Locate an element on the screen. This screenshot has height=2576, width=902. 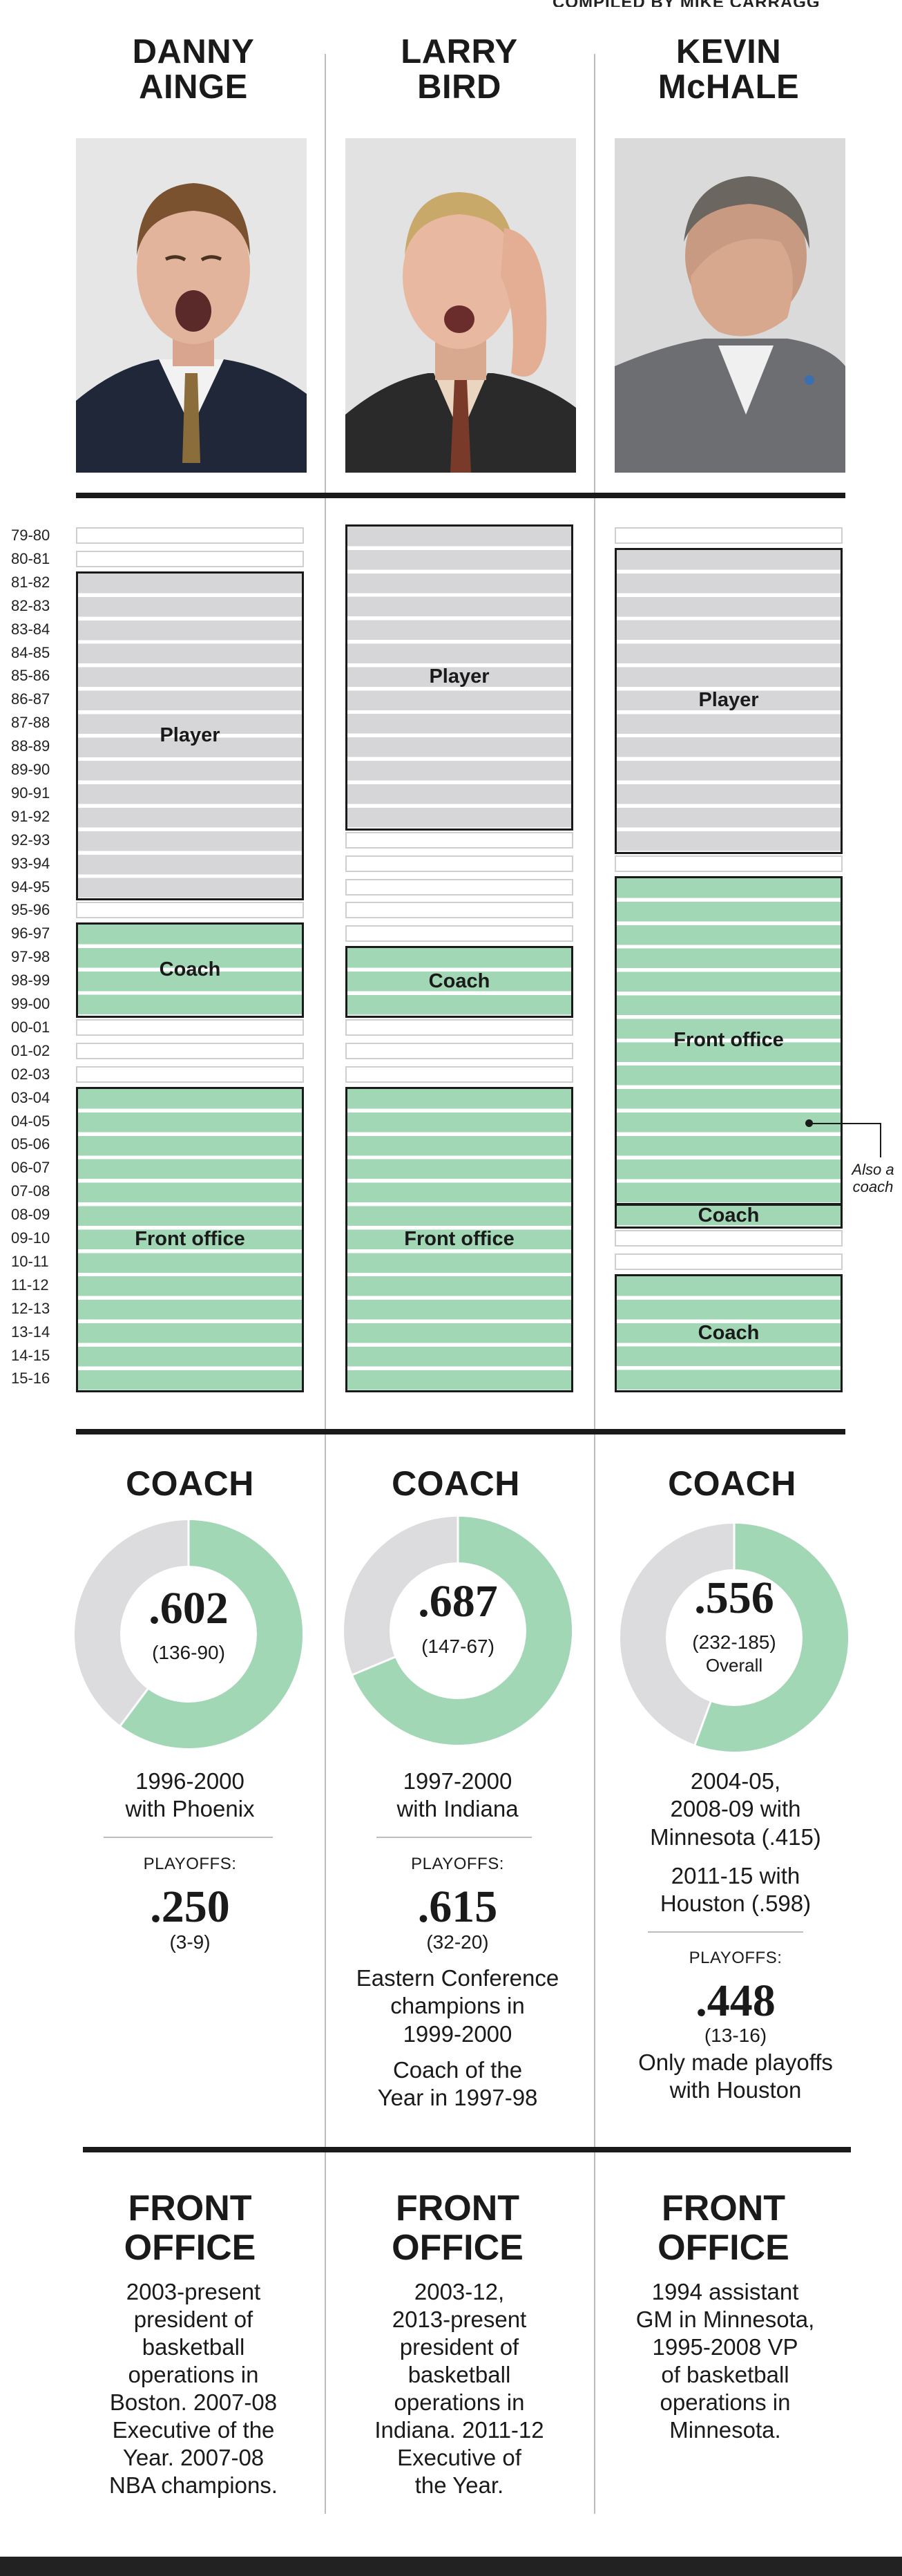
season-label: 09-10 is located at coordinates (31, 1238).